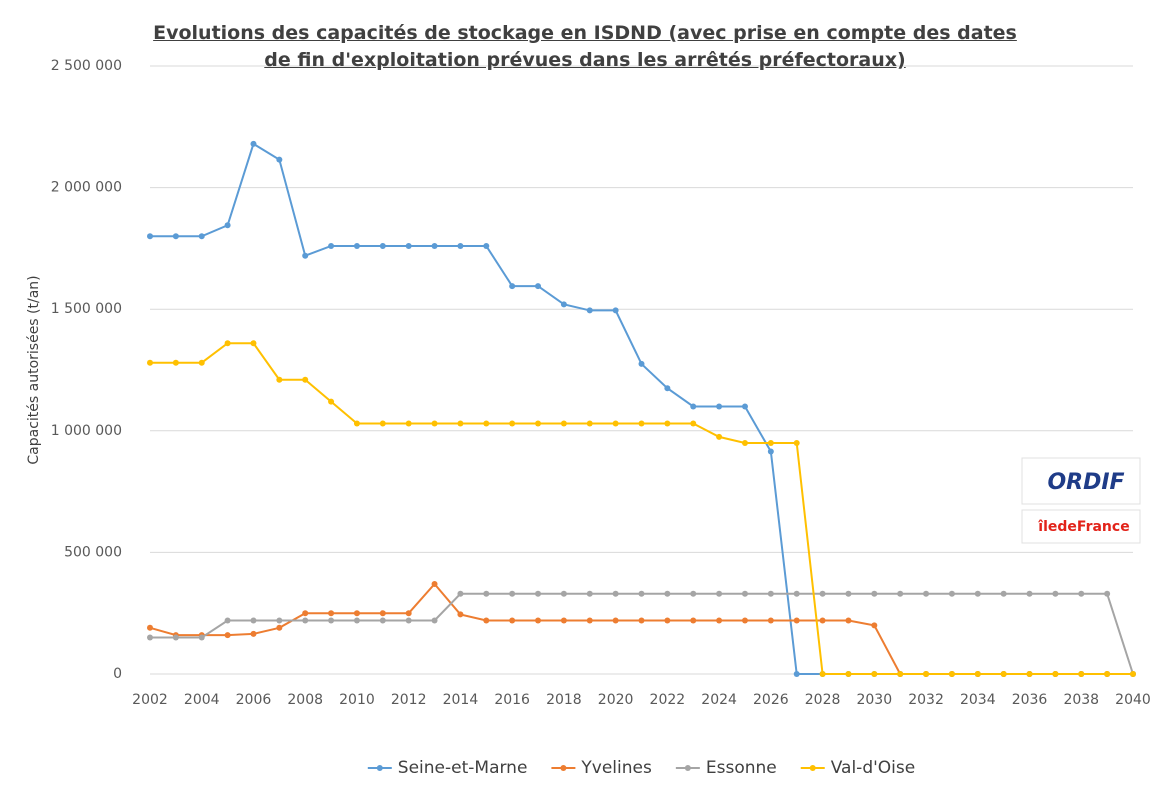 This screenshot has height=802, width=1152. I want to click on y-tick-label: 2 500 000, so click(86, 66).